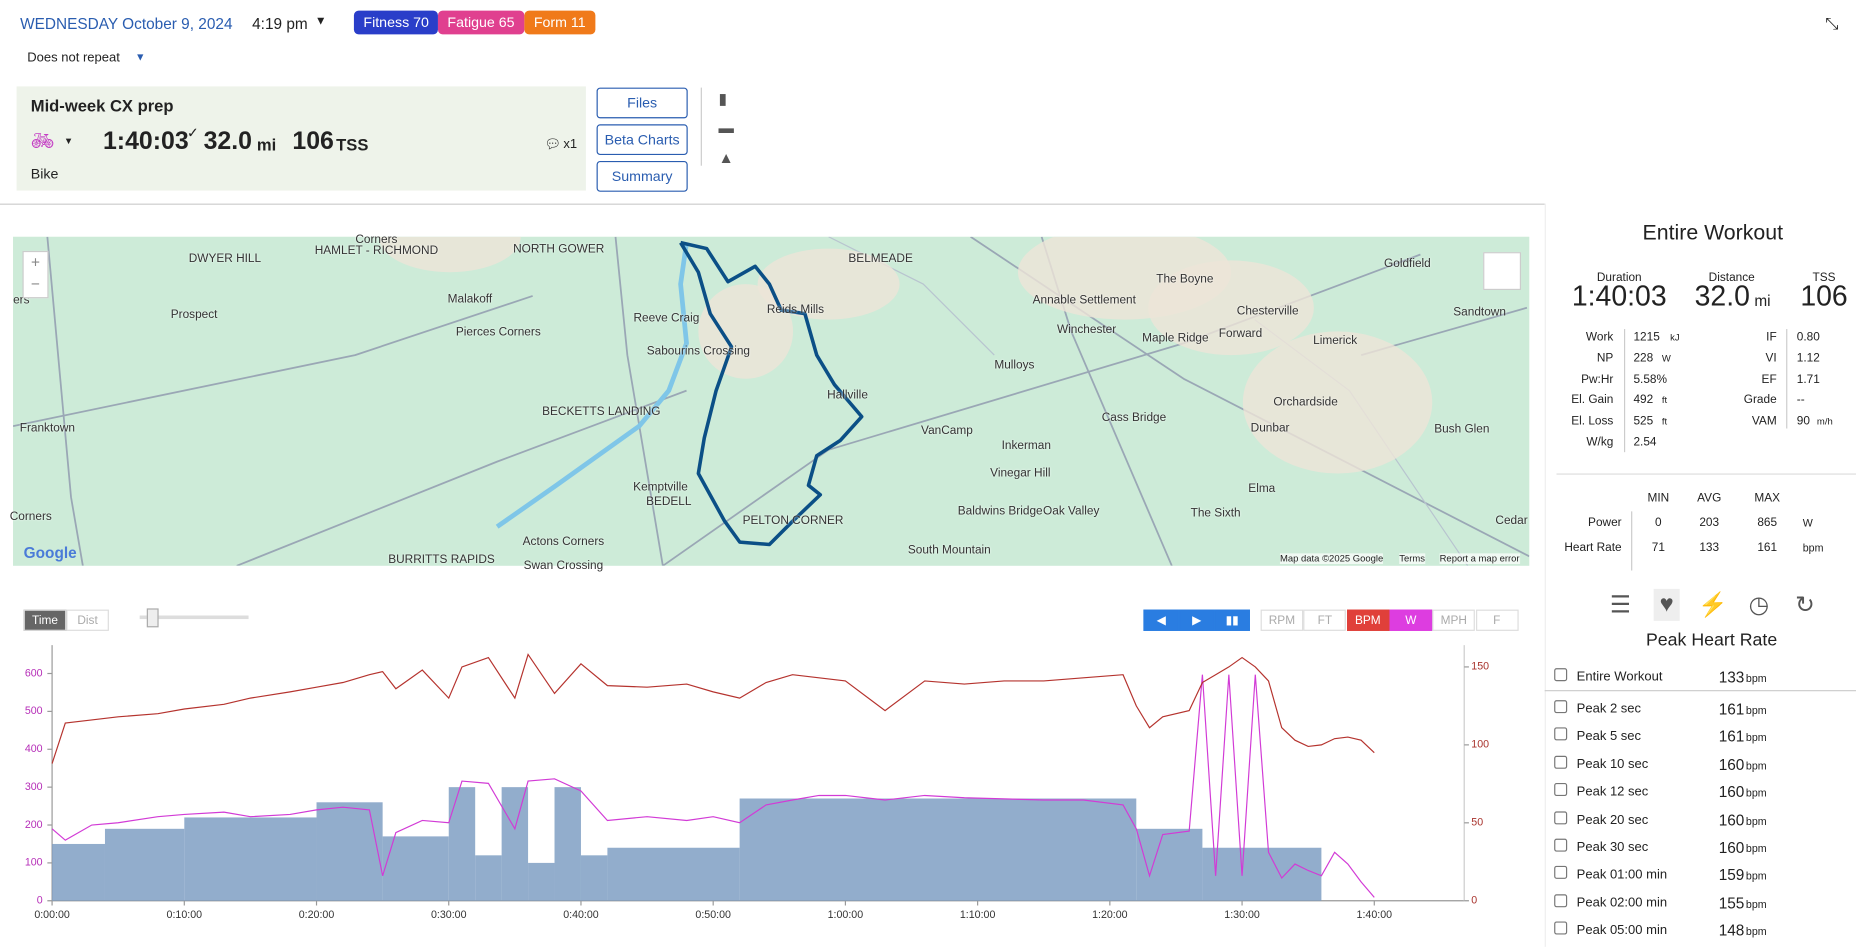 This screenshot has width=1856, height=947. I want to click on map-label: HAMLET - RICHMOND, so click(376, 251).